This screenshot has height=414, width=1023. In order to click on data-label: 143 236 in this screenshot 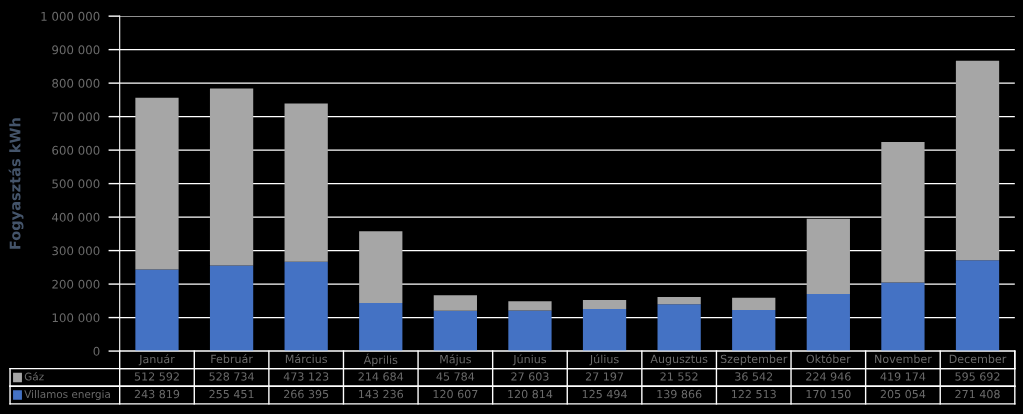, I will do `click(381, 394)`.